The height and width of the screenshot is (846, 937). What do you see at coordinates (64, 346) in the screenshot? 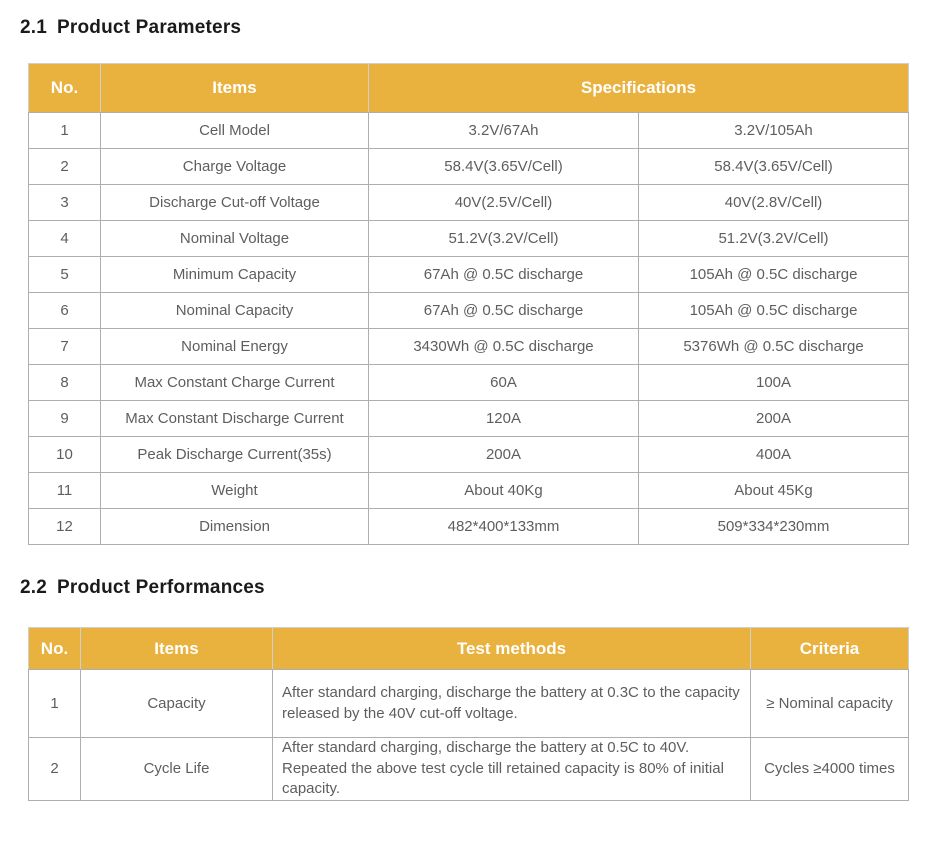
I see `row-number-cell: 7` at bounding box center [64, 346].